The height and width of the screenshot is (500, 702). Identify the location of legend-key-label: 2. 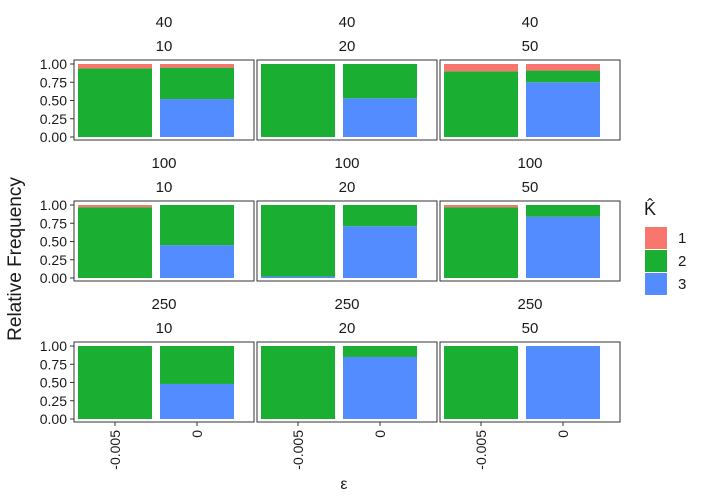
(682, 261).